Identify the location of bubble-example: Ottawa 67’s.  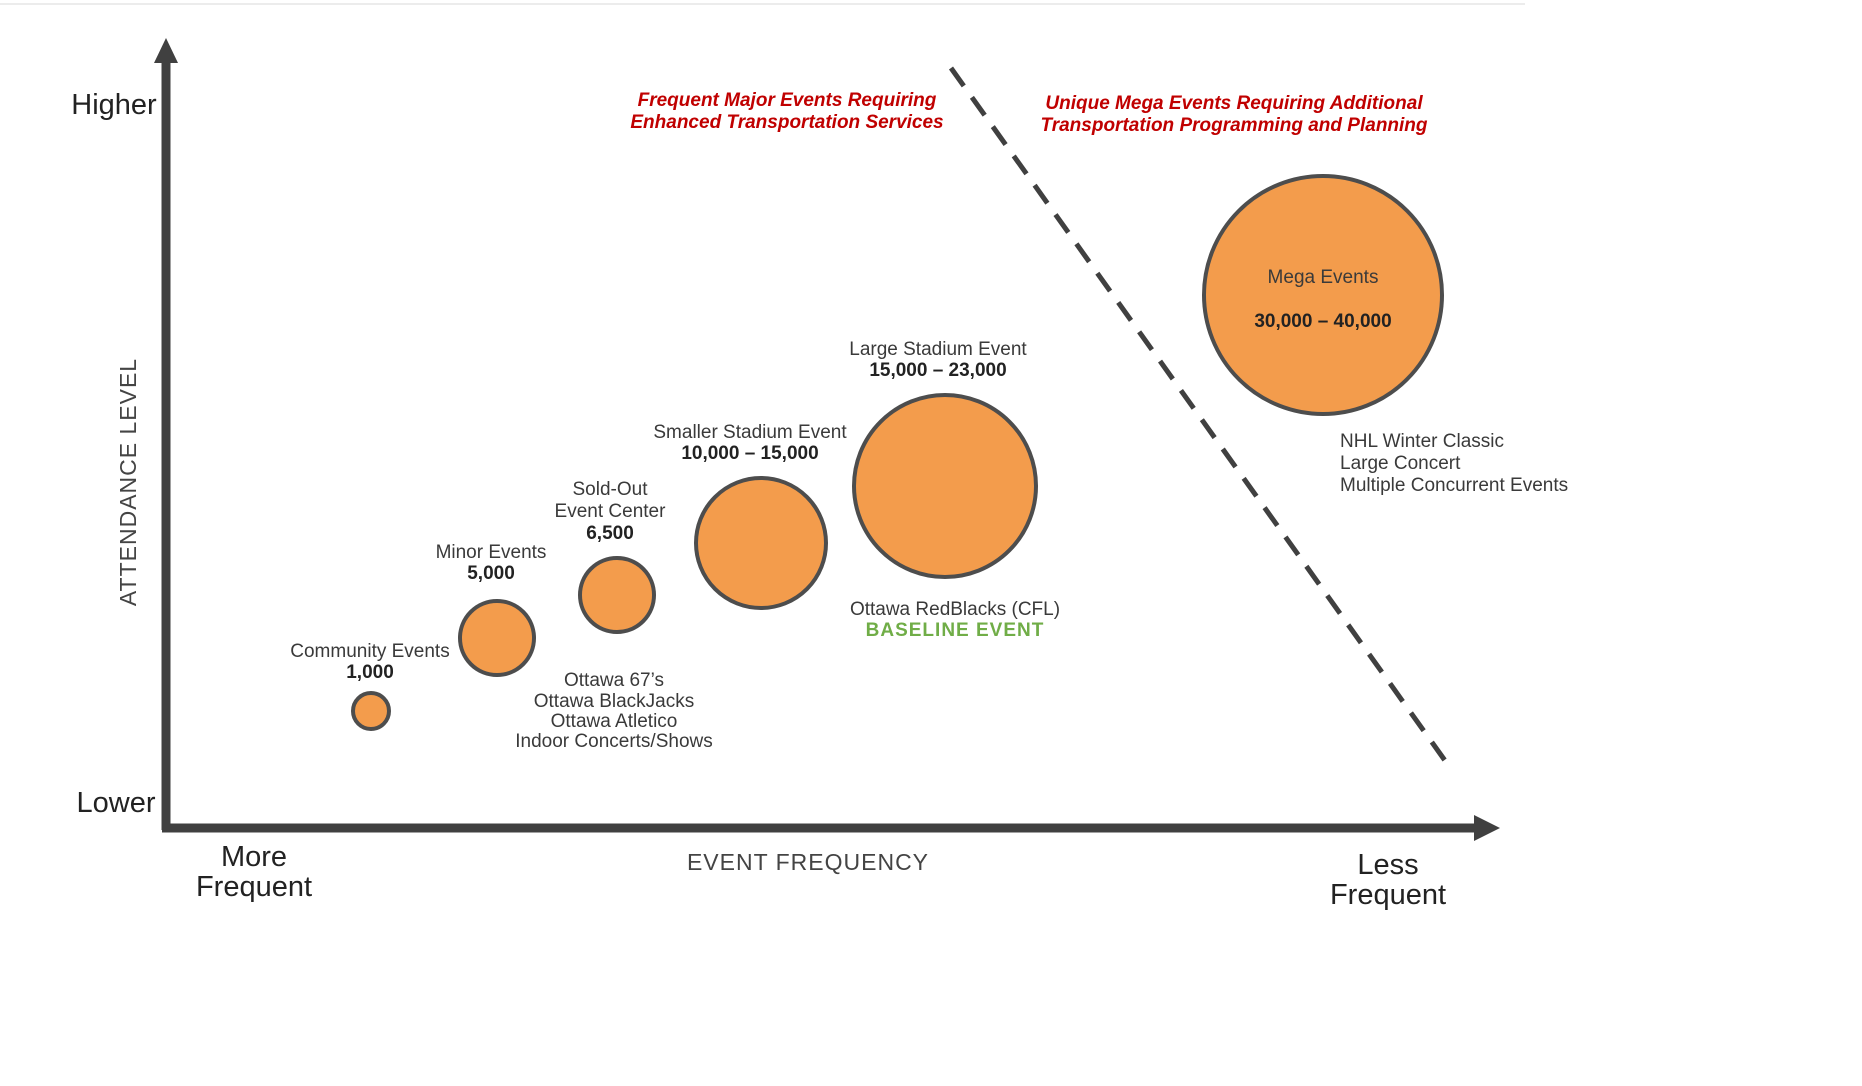
(614, 680).